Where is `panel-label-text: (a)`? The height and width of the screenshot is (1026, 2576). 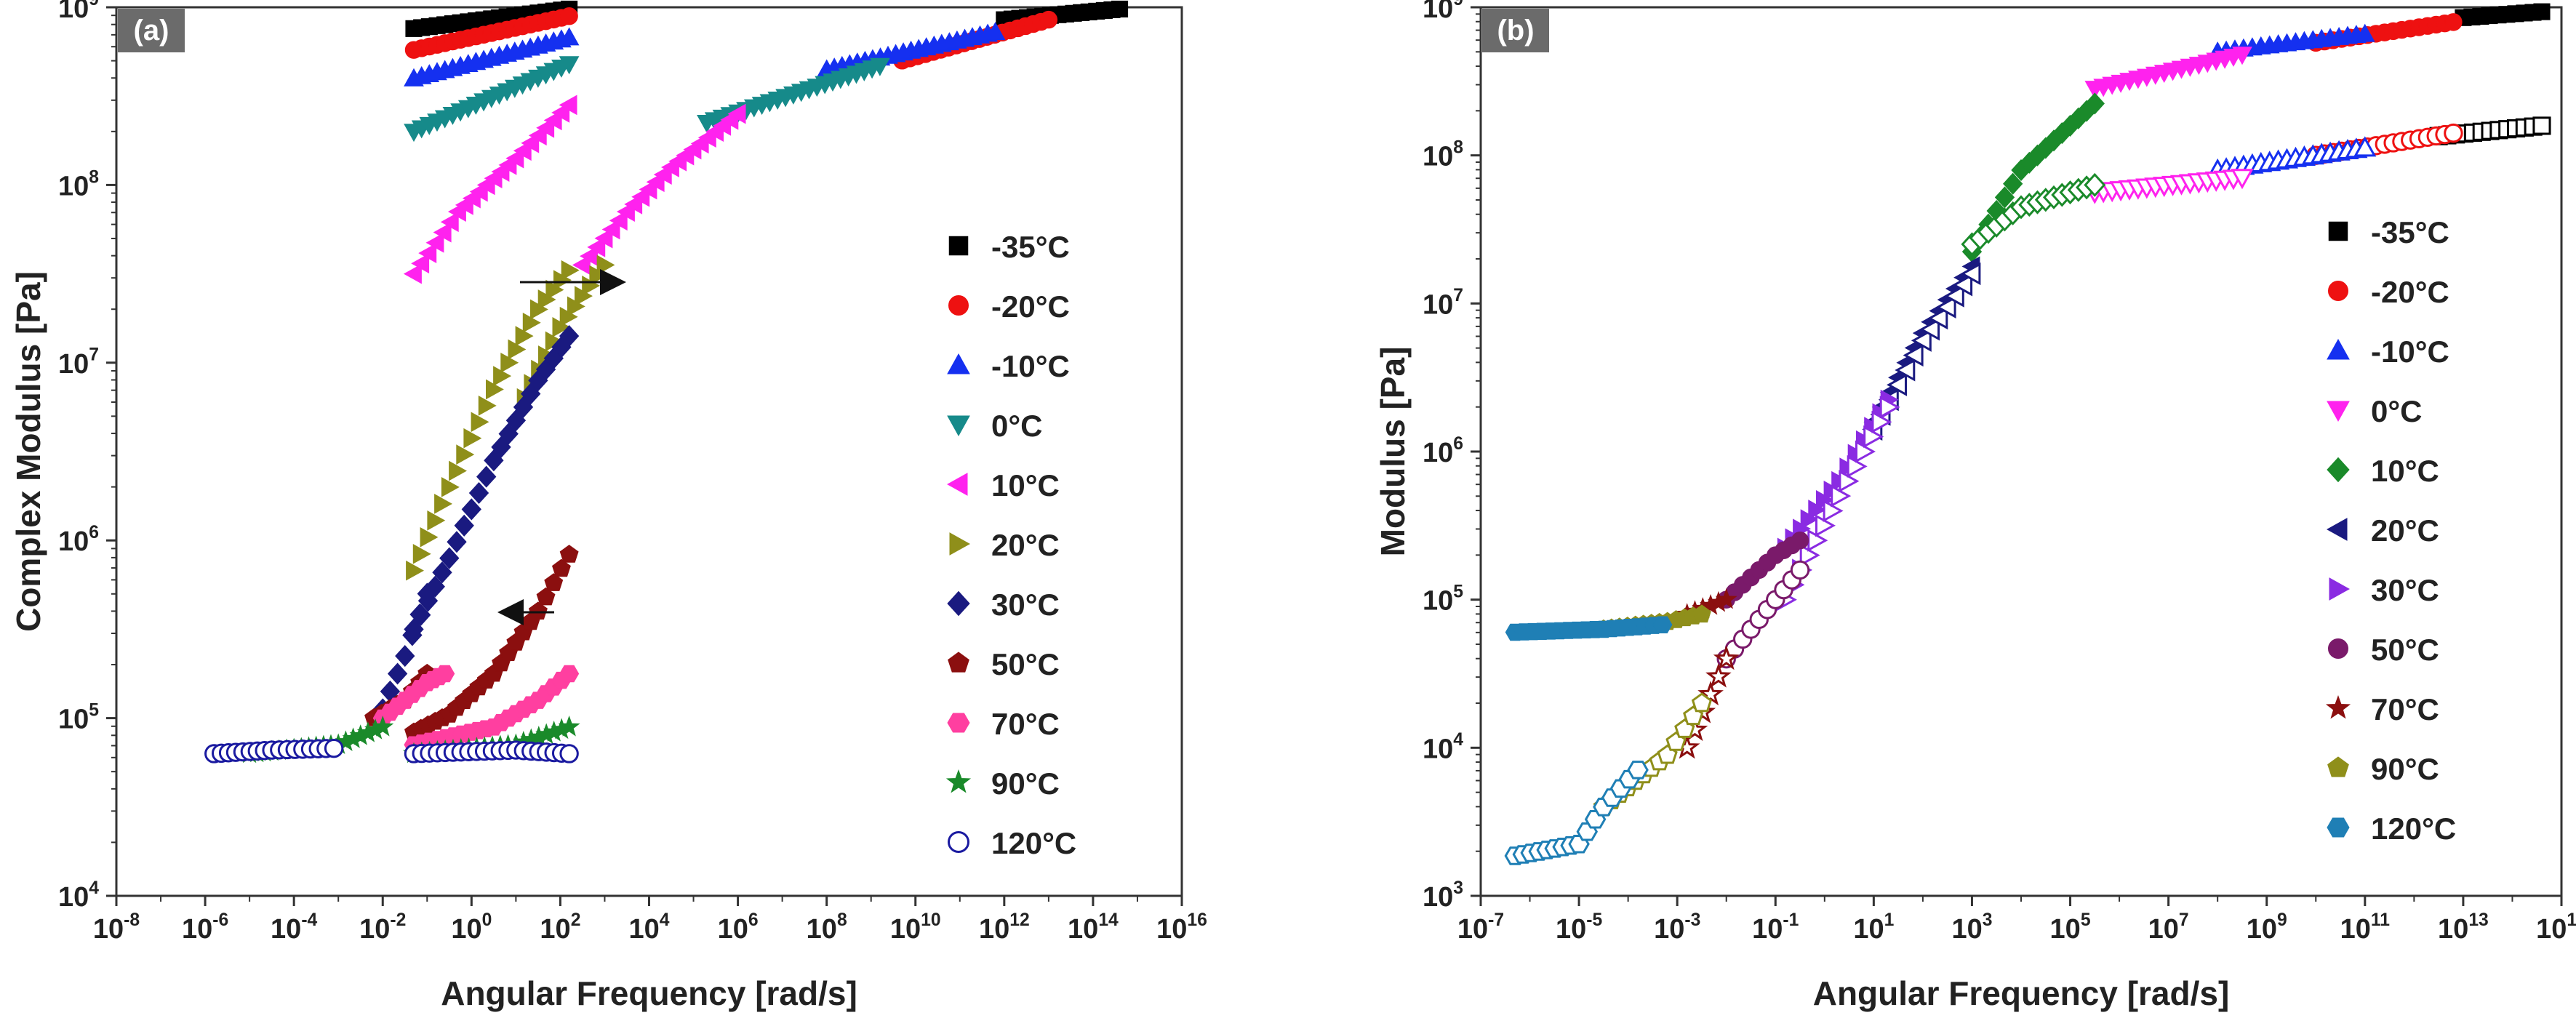
panel-label-text: (a) is located at coordinates (151, 31).